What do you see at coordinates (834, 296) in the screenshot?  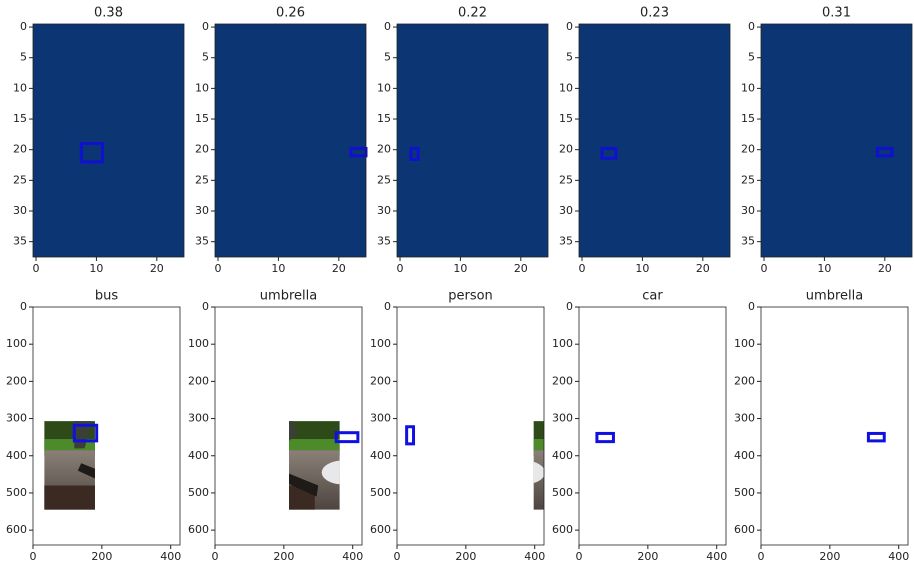 I see `panel-title: umbrella` at bounding box center [834, 296].